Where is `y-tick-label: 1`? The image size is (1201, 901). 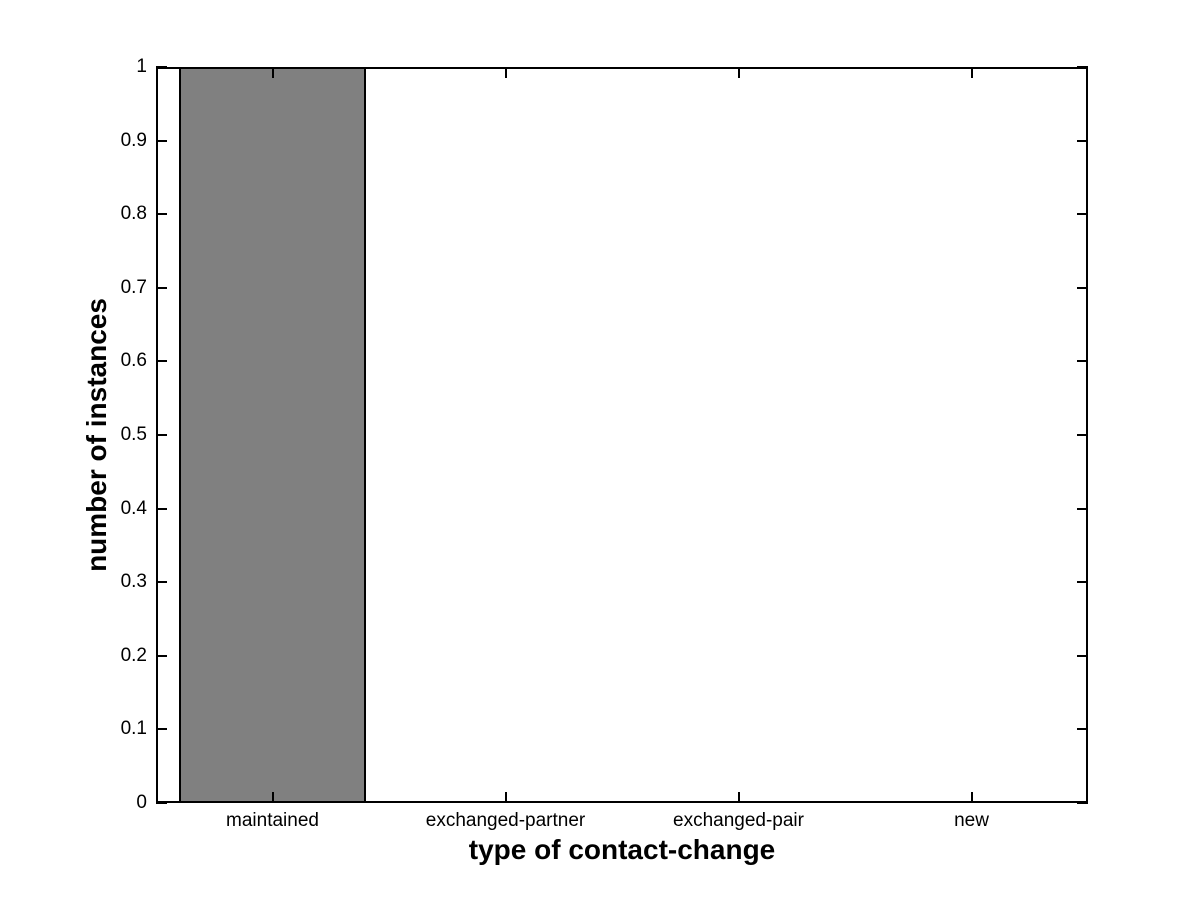
y-tick-label: 1 is located at coordinates (141, 66).